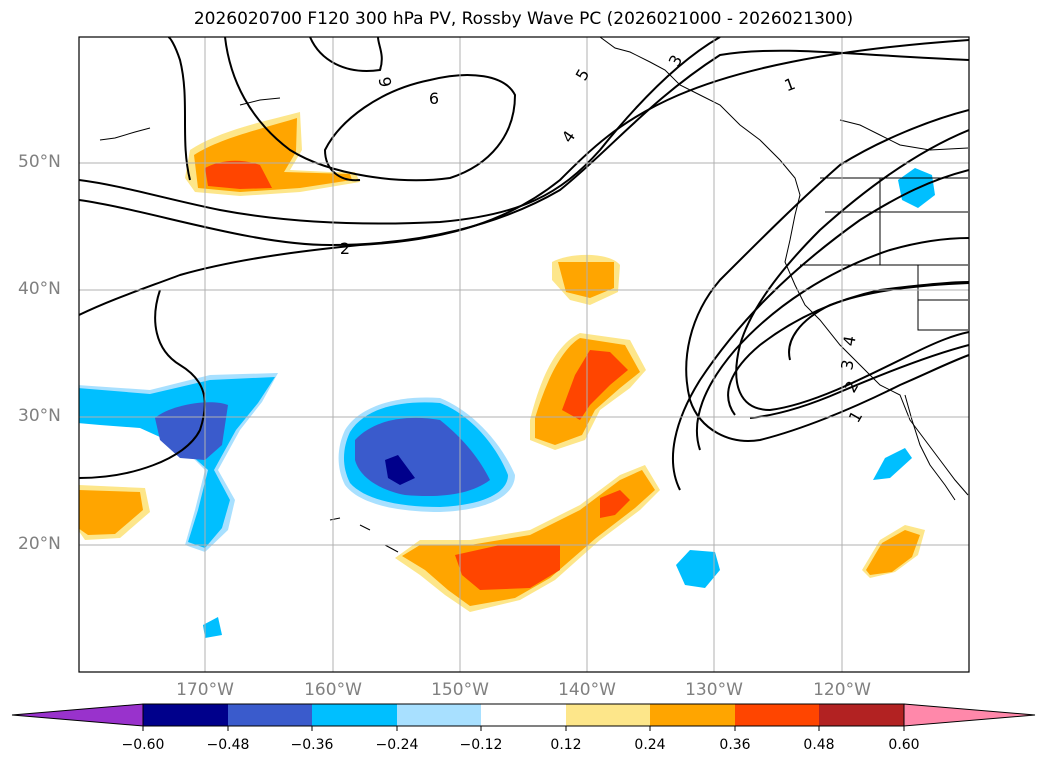  I want to click on latitude-label: 50°N, so click(39, 162).